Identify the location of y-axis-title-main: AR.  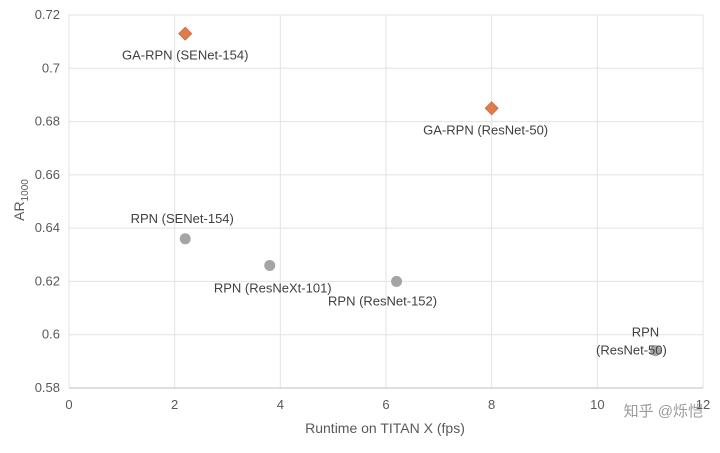
(19, 210).